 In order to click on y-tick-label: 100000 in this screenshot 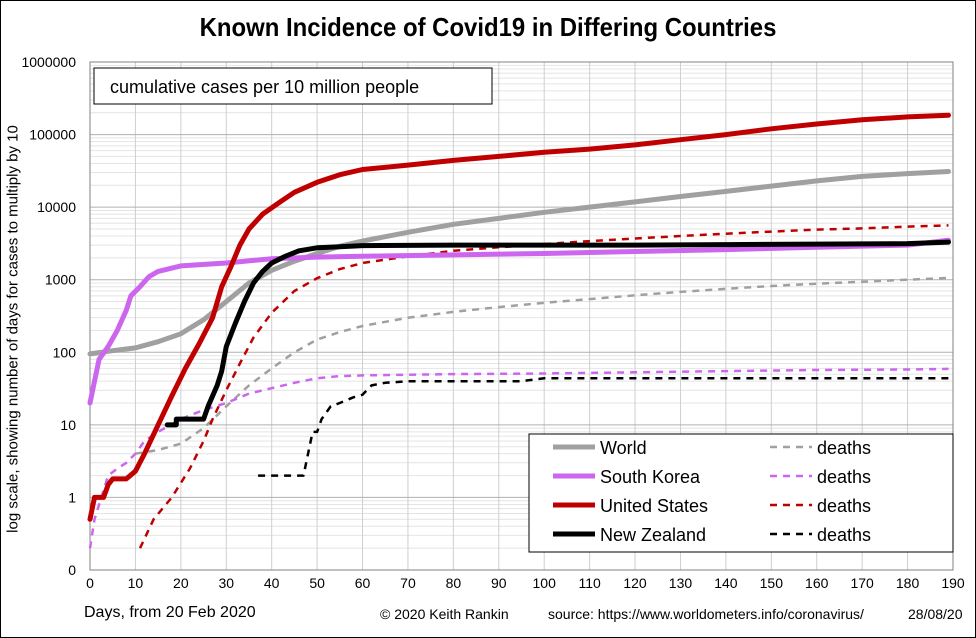, I will do `click(52, 135)`.